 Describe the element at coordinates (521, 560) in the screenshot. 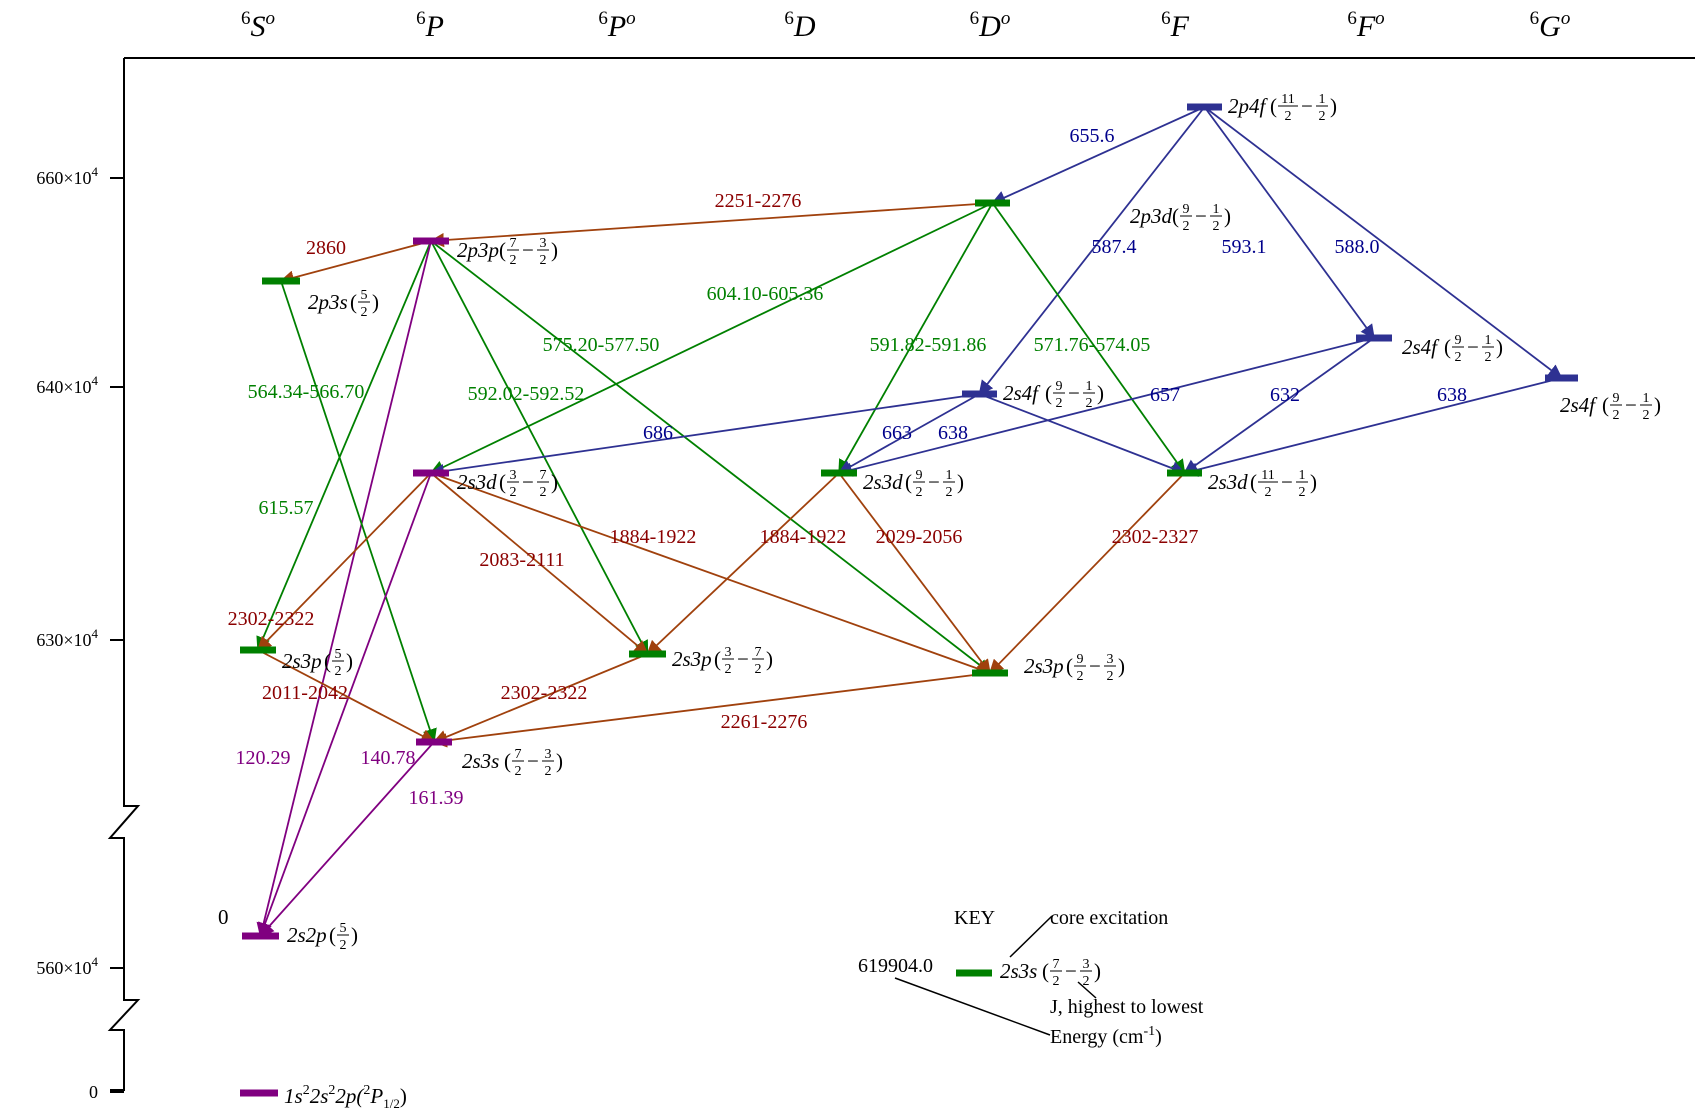

I see `transition-label: 2083-2111` at that location.